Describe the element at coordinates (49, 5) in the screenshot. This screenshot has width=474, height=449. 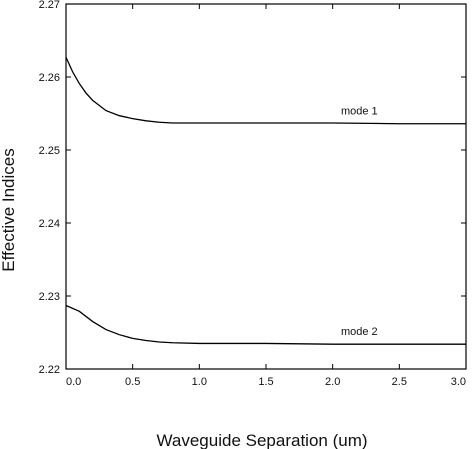
I see `y-tick-label: 2.27` at that location.